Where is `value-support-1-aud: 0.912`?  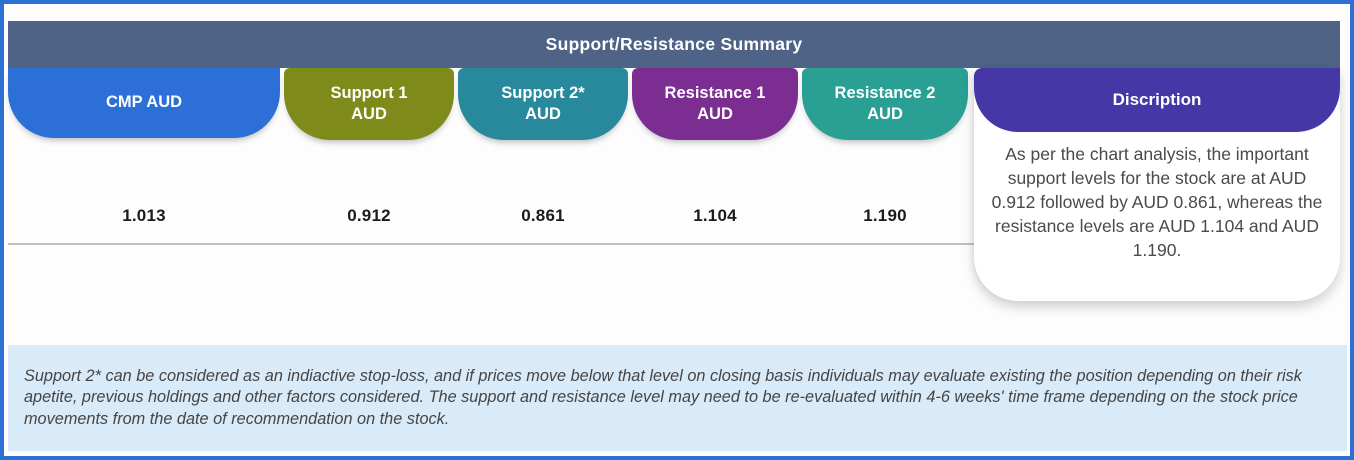 value-support-1-aud: 0.912 is located at coordinates (369, 215).